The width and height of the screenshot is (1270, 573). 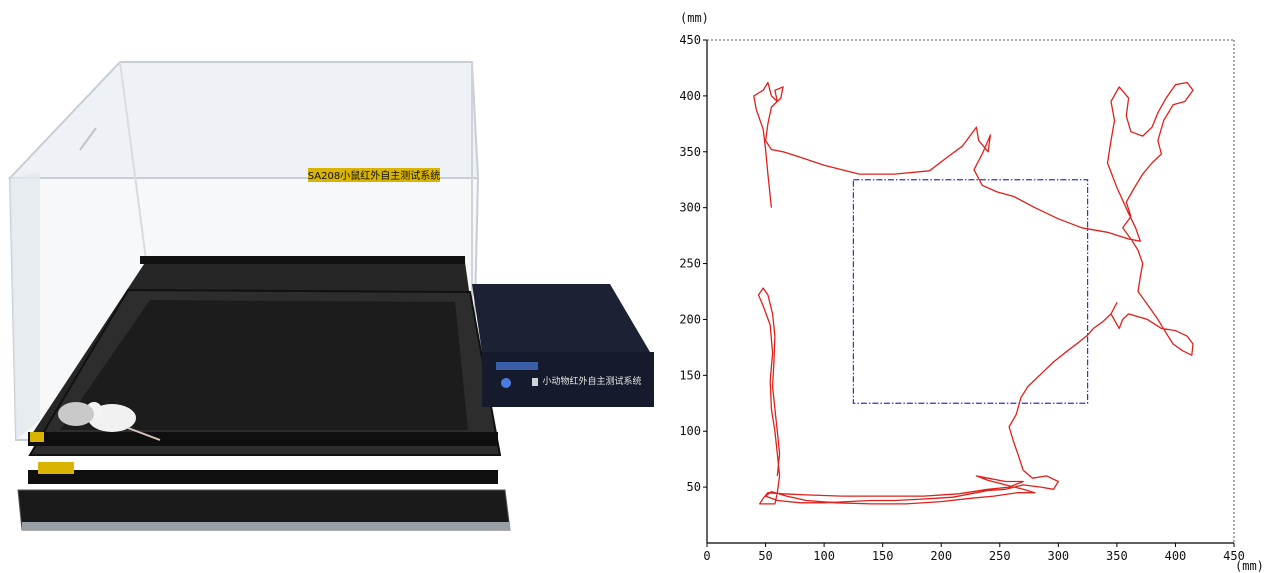 I want to click on y-tick-label: 350, so click(x=690, y=152).